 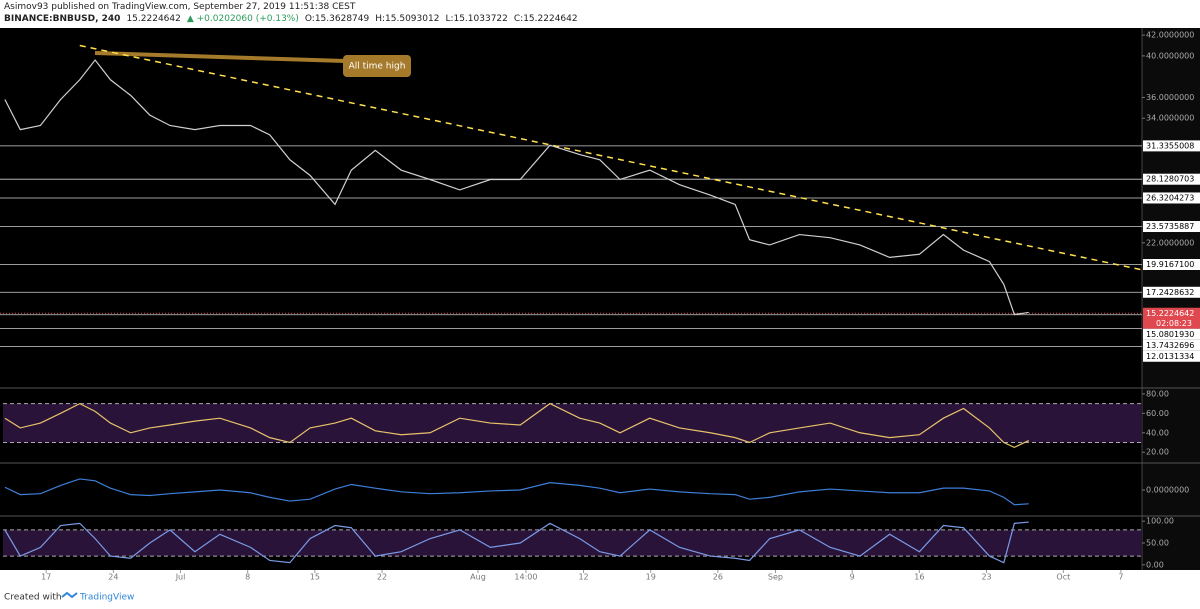 I want to click on last-price-label-bg, so click(x=1171, y=318).